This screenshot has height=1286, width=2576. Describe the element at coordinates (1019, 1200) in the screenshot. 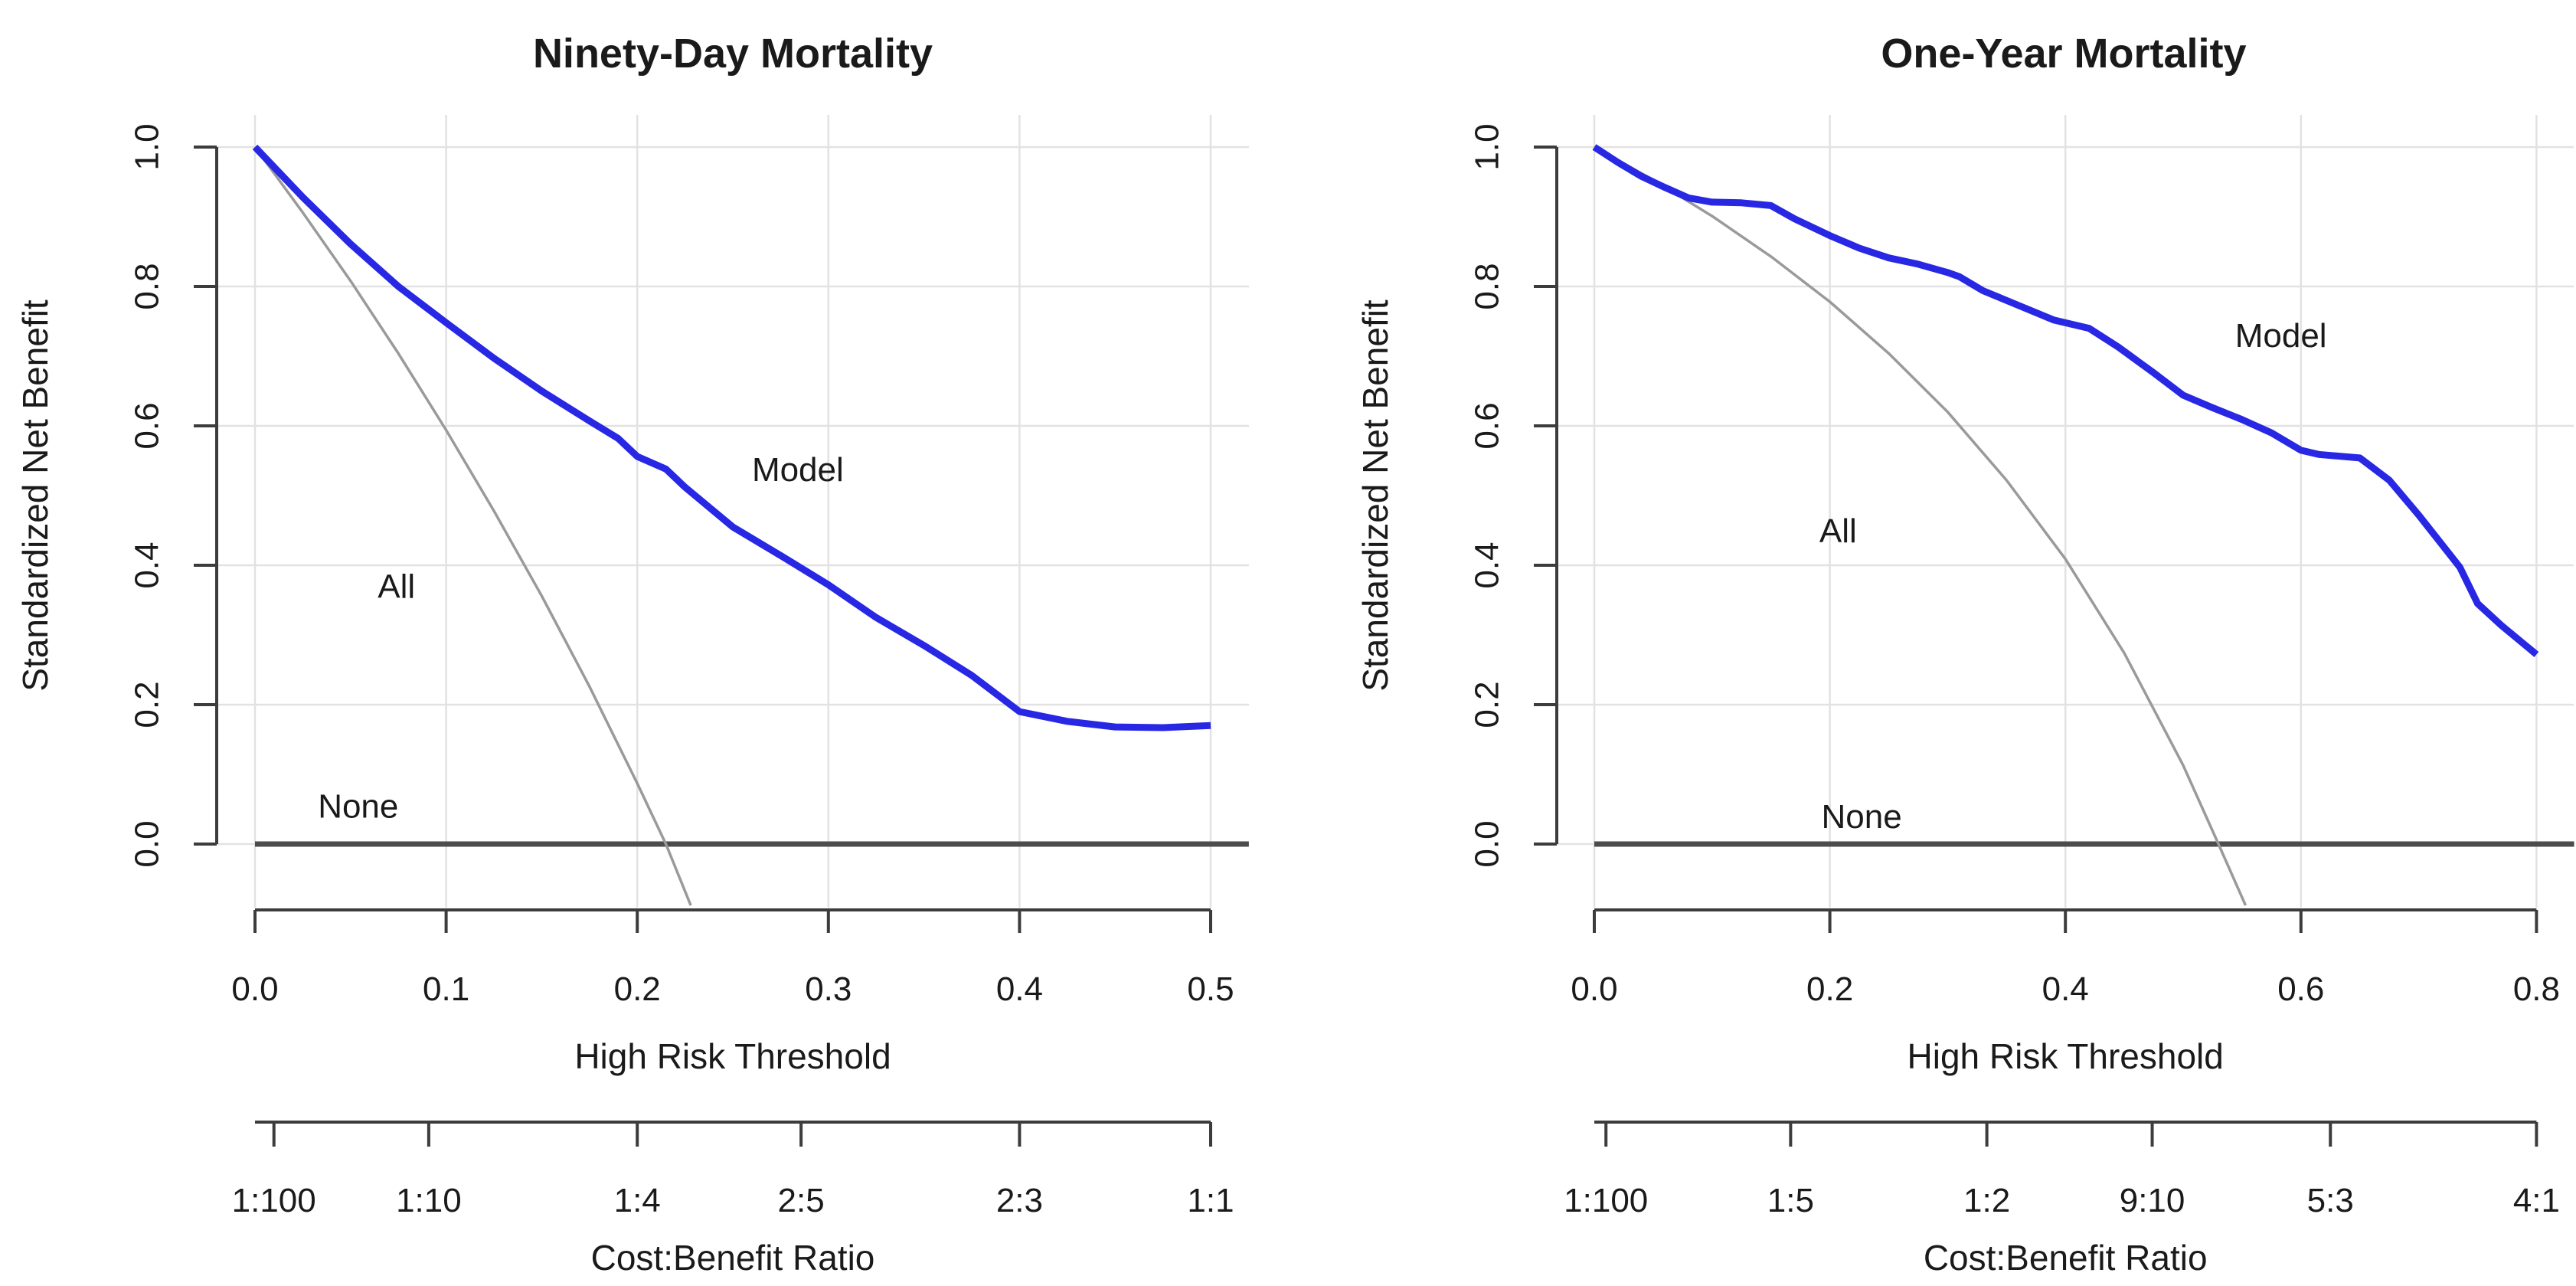

I see `cost-benefit-tick-label: 2:3` at that location.